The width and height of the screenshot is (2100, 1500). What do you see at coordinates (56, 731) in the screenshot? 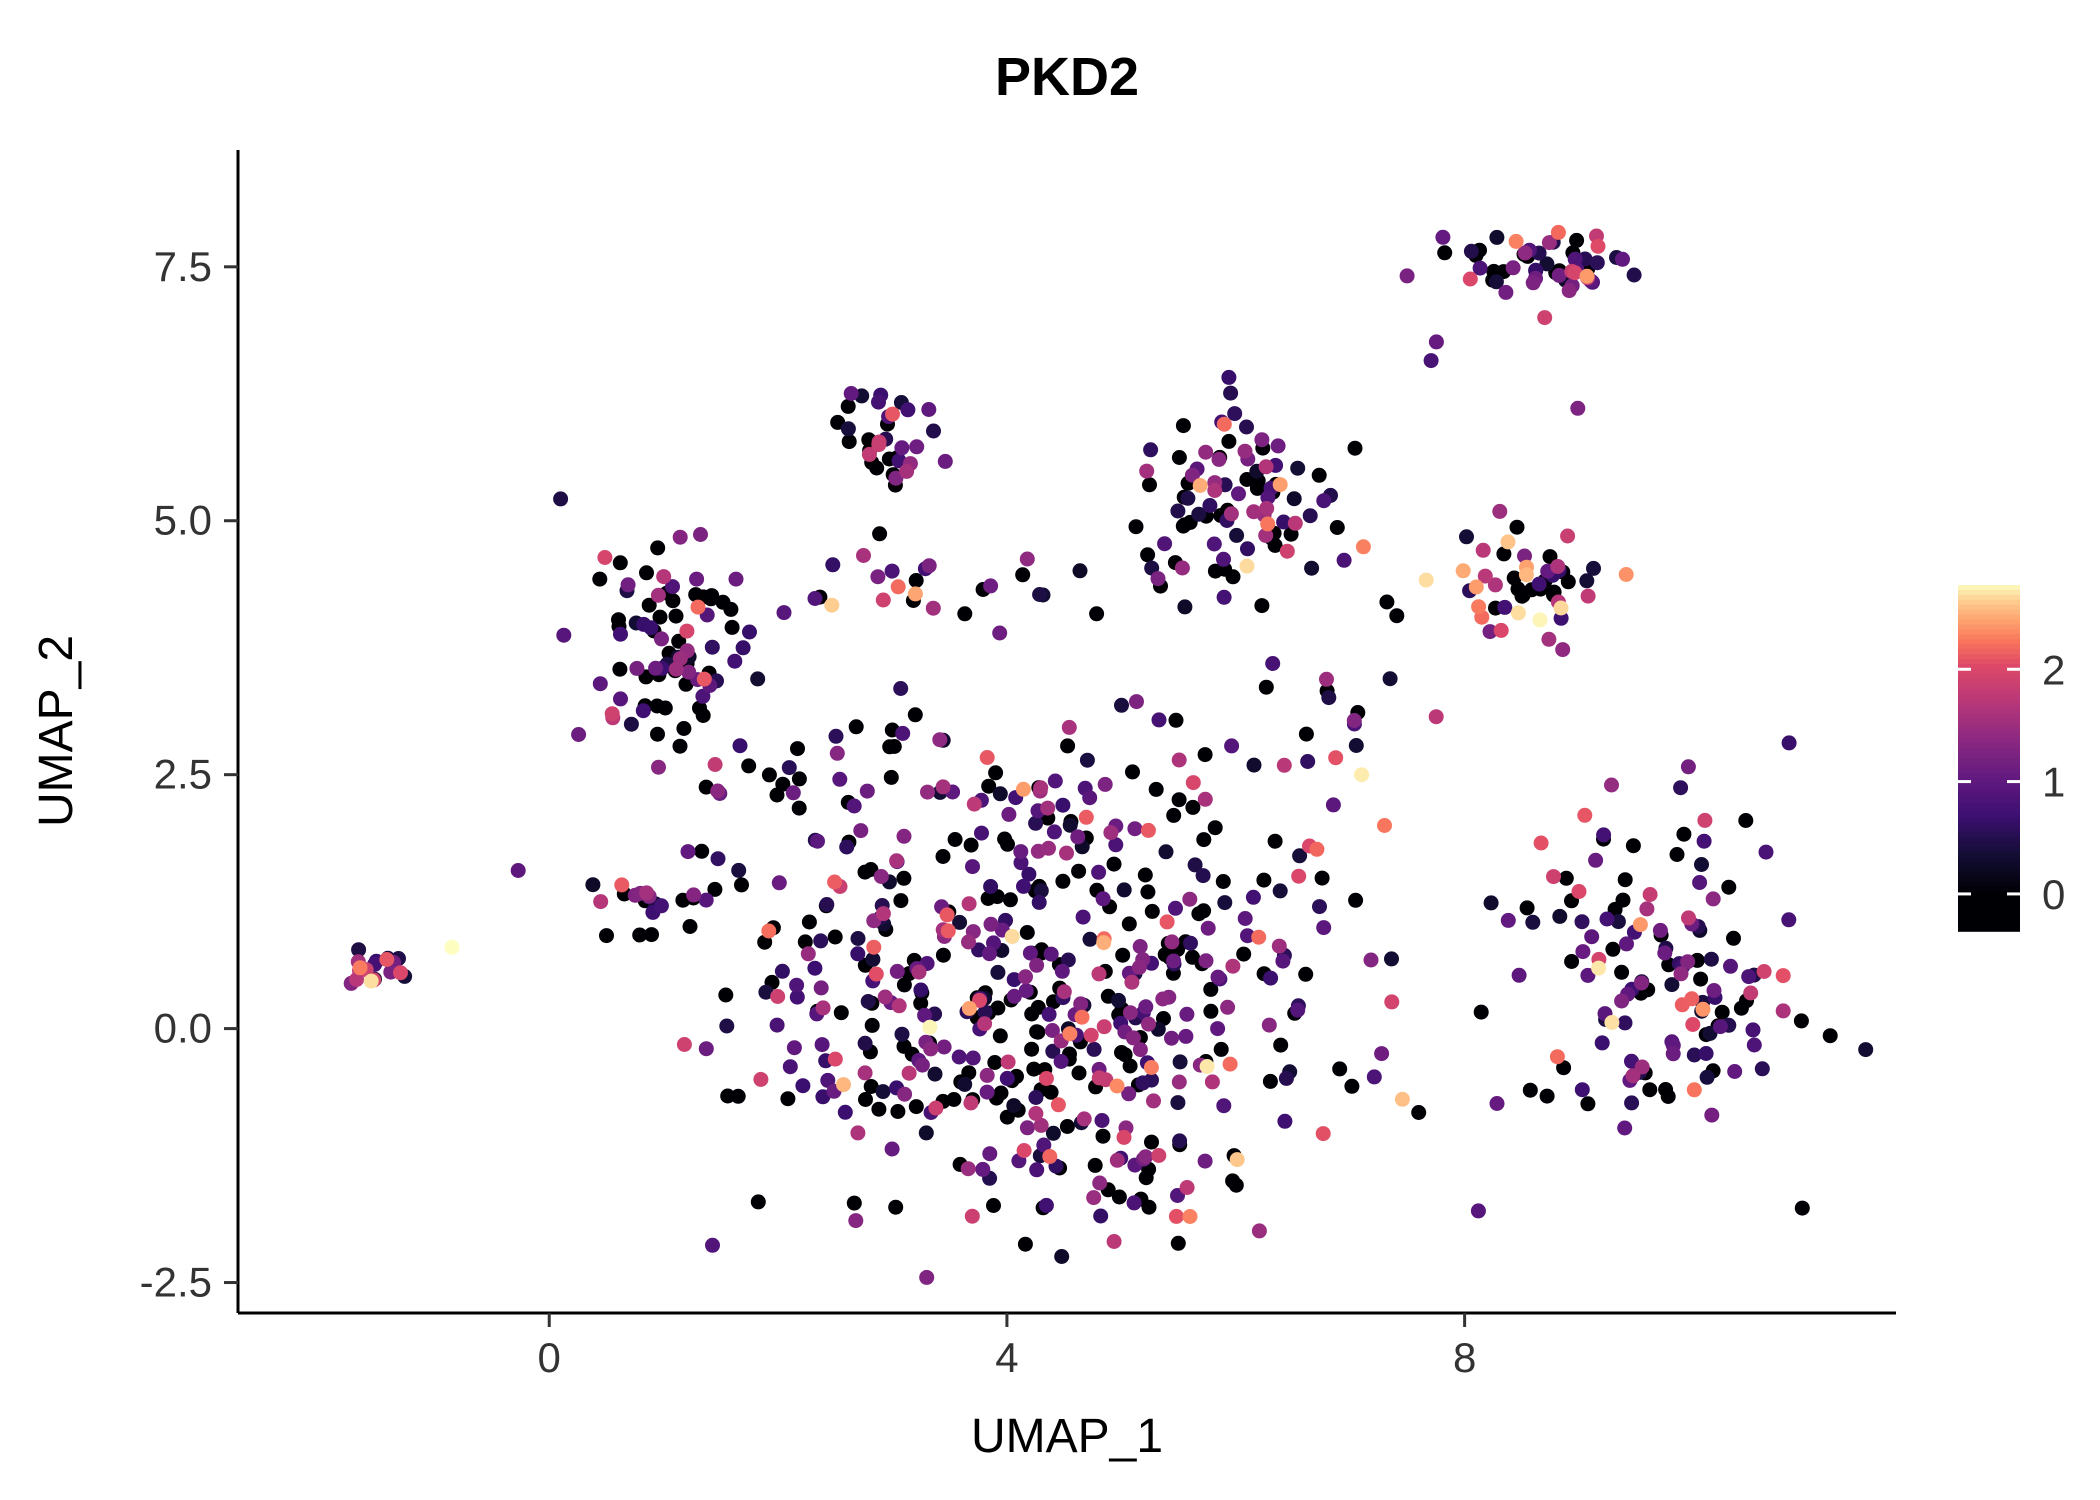
I see `y-axis-label: UMAP_2` at bounding box center [56, 731].